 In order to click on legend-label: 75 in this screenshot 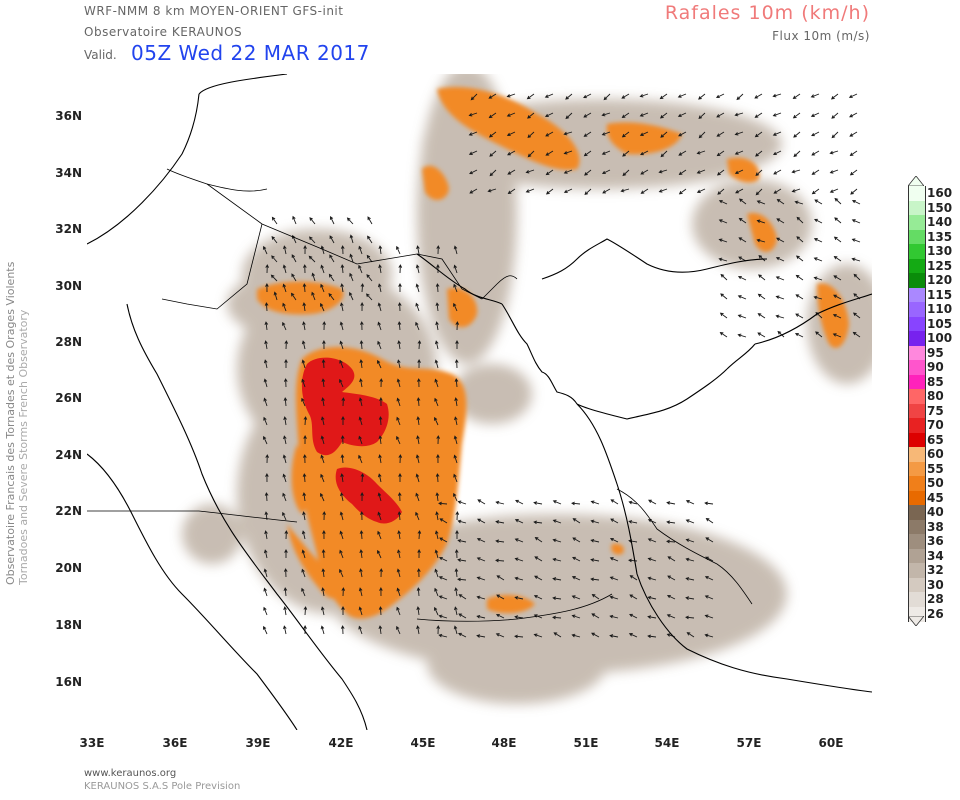, I will do `click(935, 410)`.